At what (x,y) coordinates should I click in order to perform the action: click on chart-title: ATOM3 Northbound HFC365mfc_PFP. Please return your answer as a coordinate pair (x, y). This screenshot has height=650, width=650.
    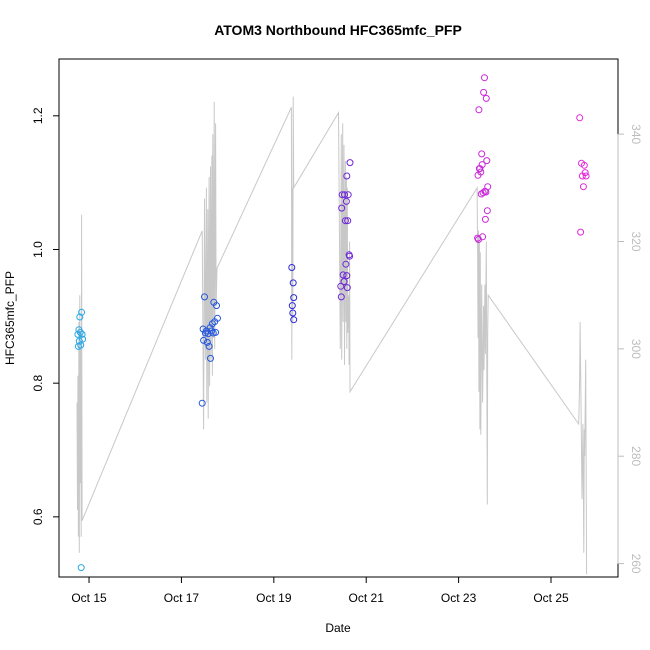
    Looking at the image, I should click on (338, 30).